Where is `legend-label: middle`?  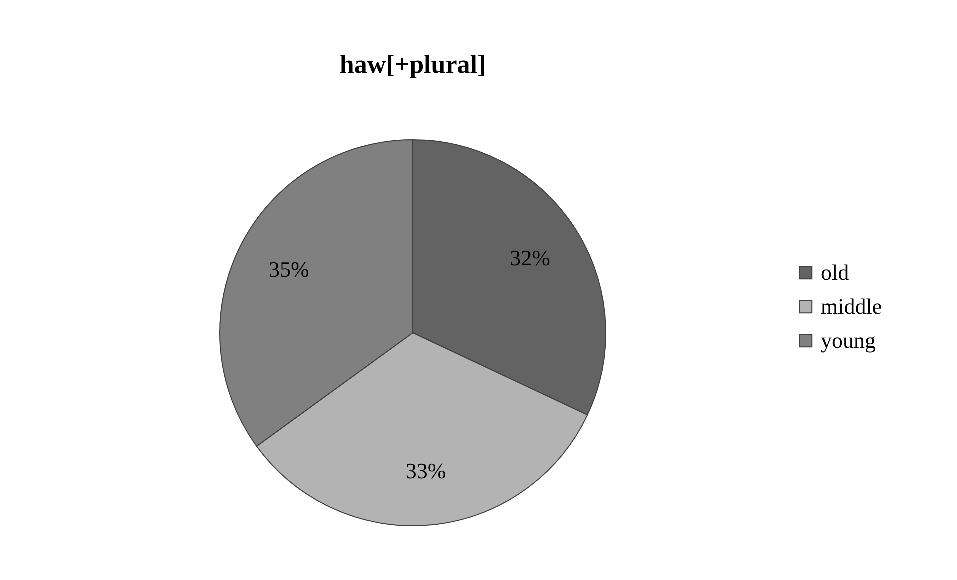 legend-label: middle is located at coordinates (851, 306).